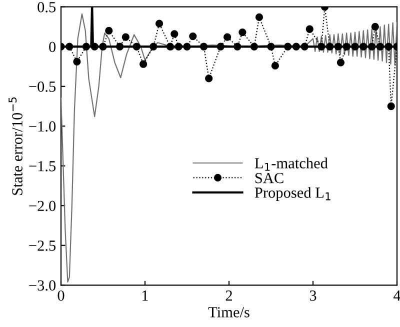  I want to click on x-tick-label: 1, so click(145, 295).